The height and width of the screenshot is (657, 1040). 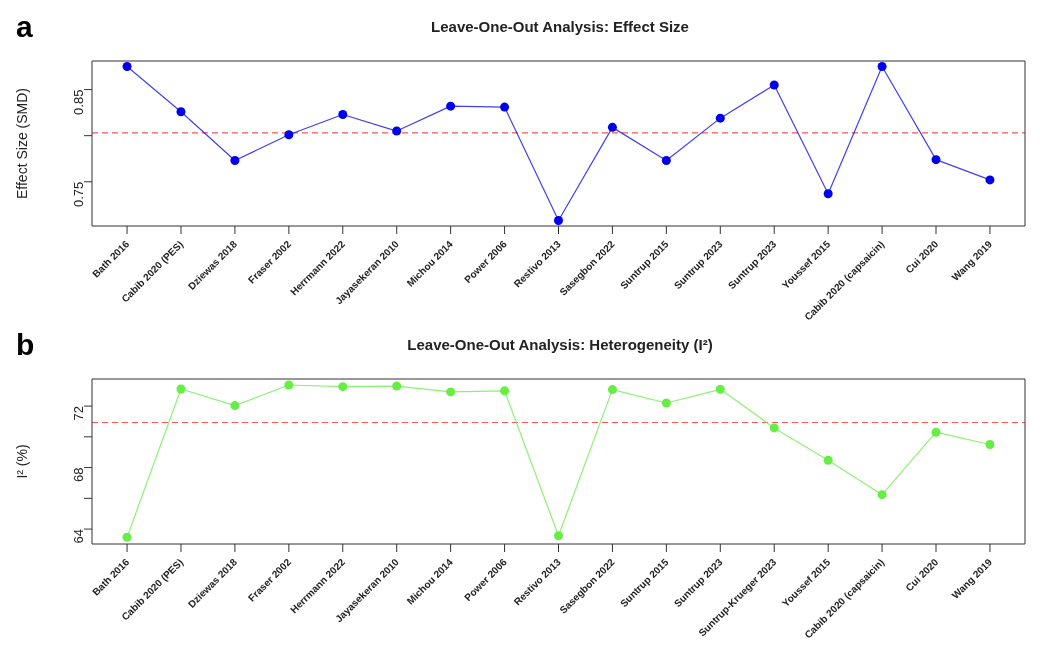 I want to click on y-tick-label: 0.85, so click(x=78, y=102).